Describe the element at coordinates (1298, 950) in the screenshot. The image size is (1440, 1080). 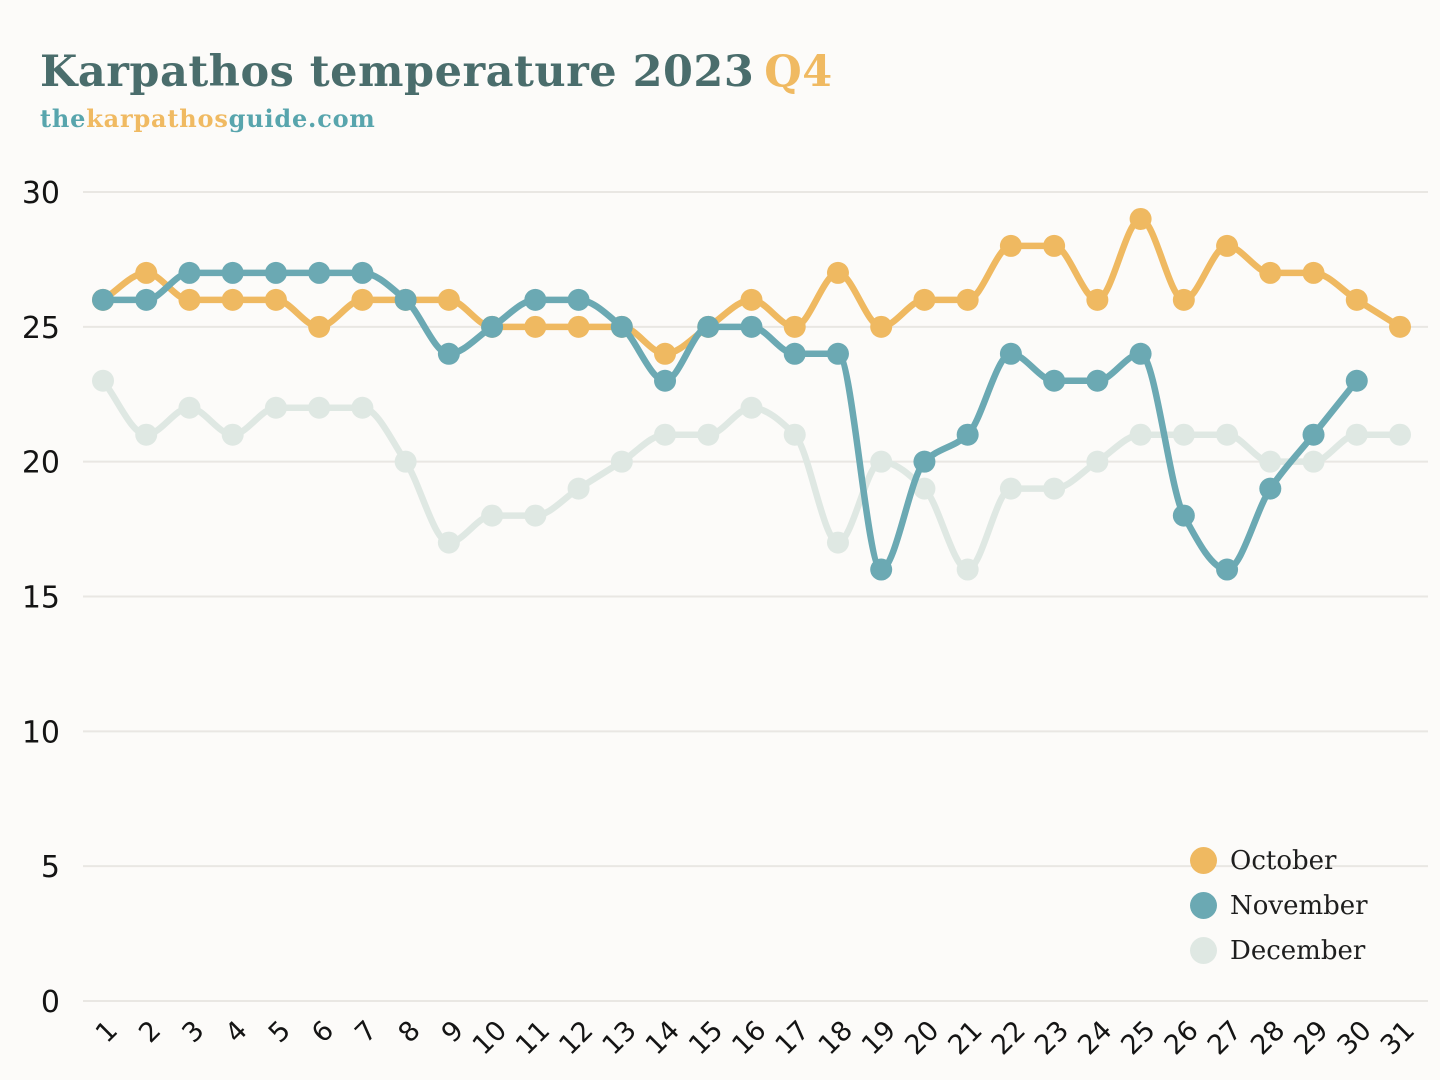
I see `legend-label-december: December` at that location.